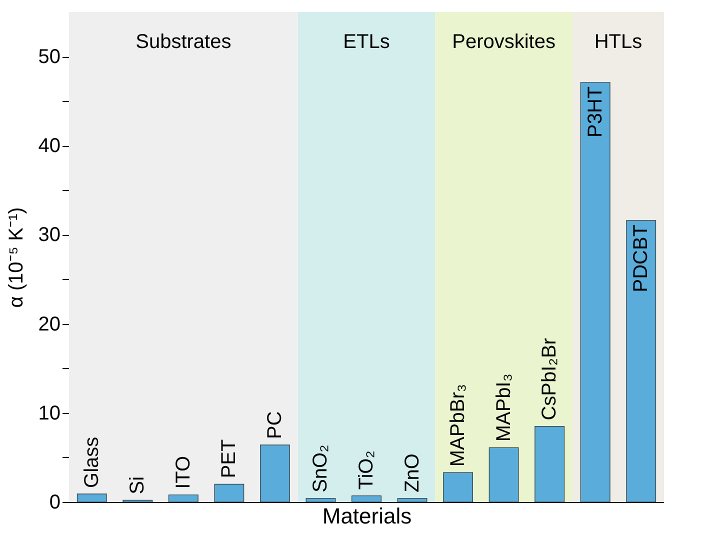 This screenshot has width=725, height=545. What do you see at coordinates (49, 324) in the screenshot?
I see `y-tick-label: 20` at bounding box center [49, 324].